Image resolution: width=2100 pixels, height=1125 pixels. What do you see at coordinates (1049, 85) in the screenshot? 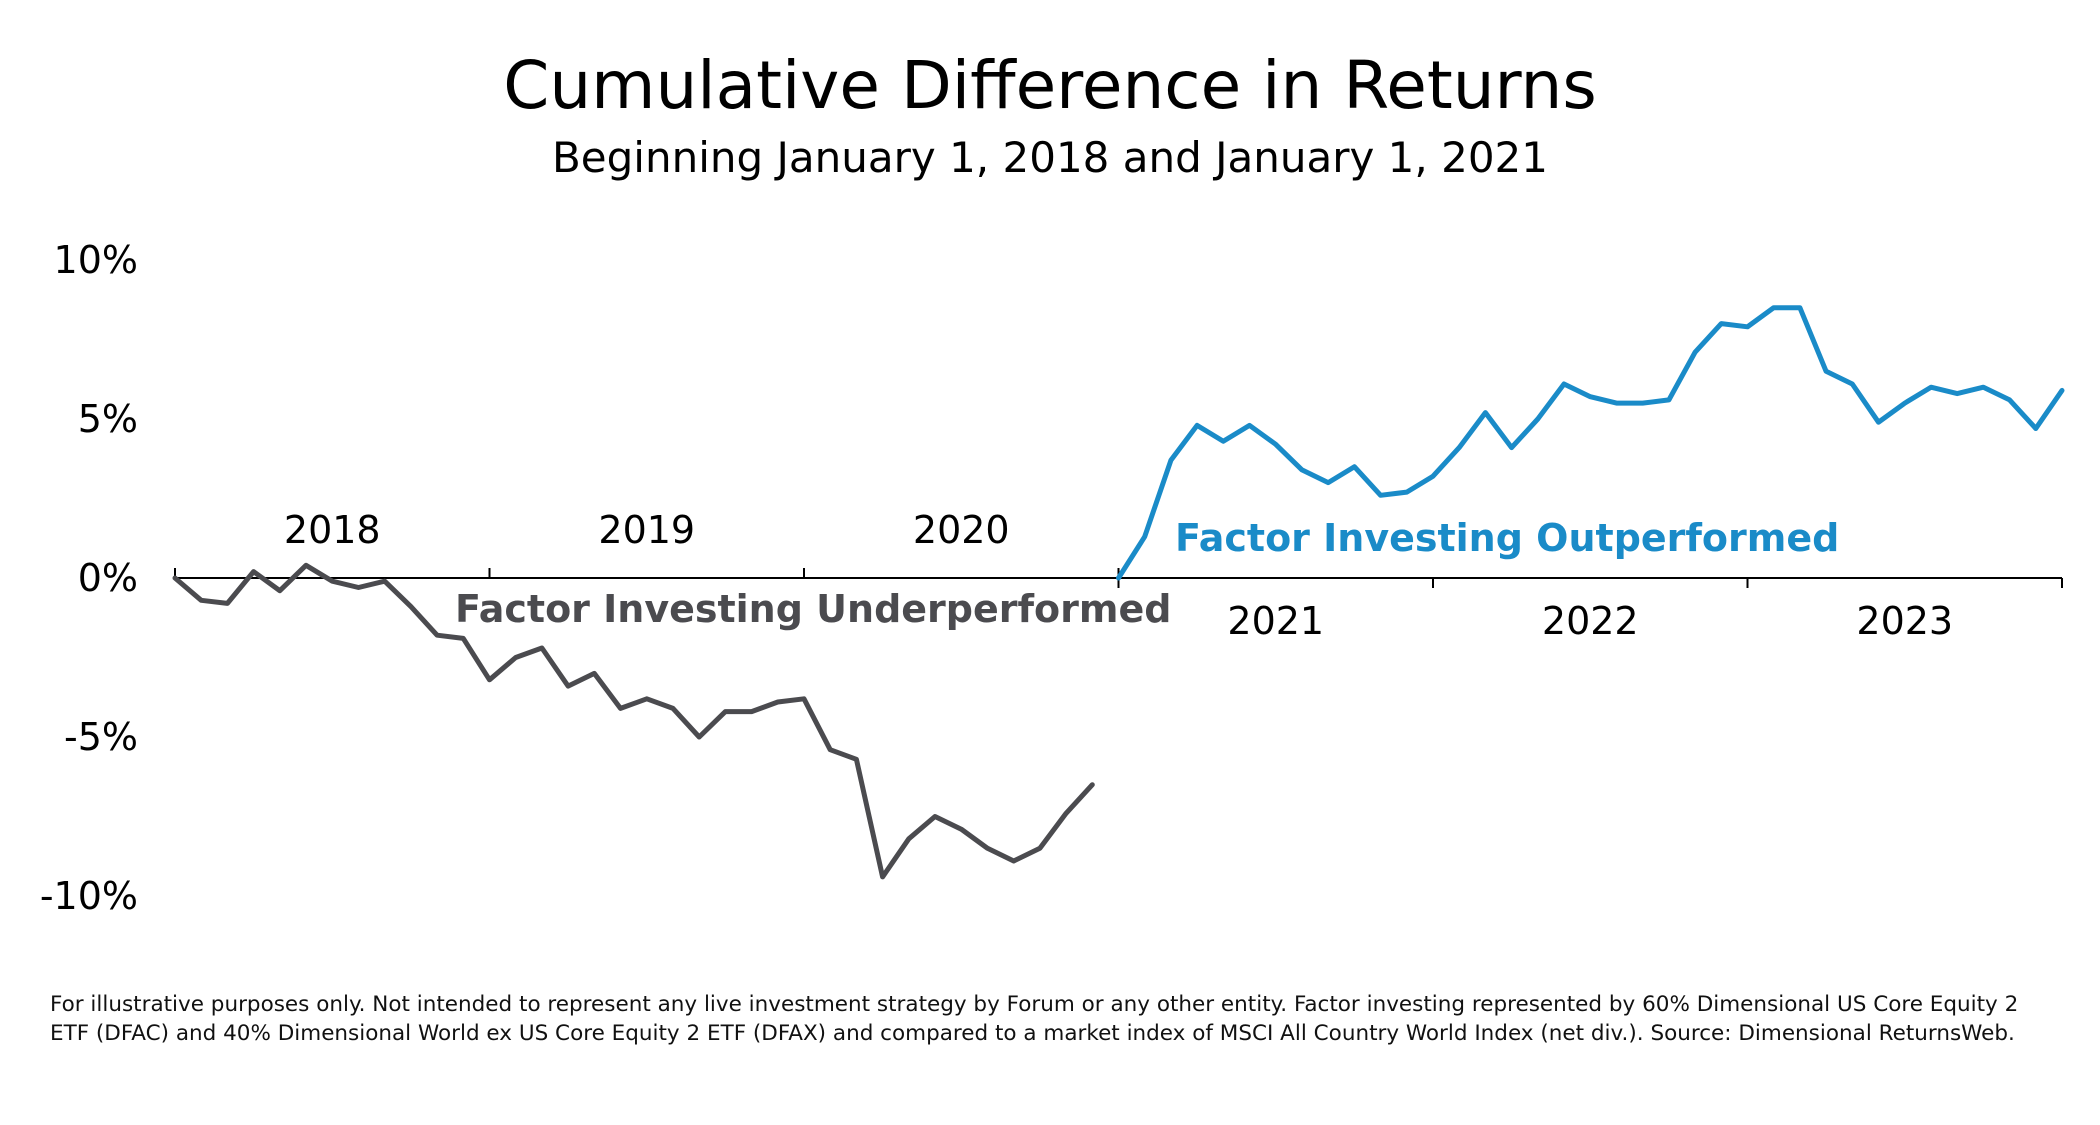
I see `chart-title: Cumulative Difference in Returns` at bounding box center [1049, 85].